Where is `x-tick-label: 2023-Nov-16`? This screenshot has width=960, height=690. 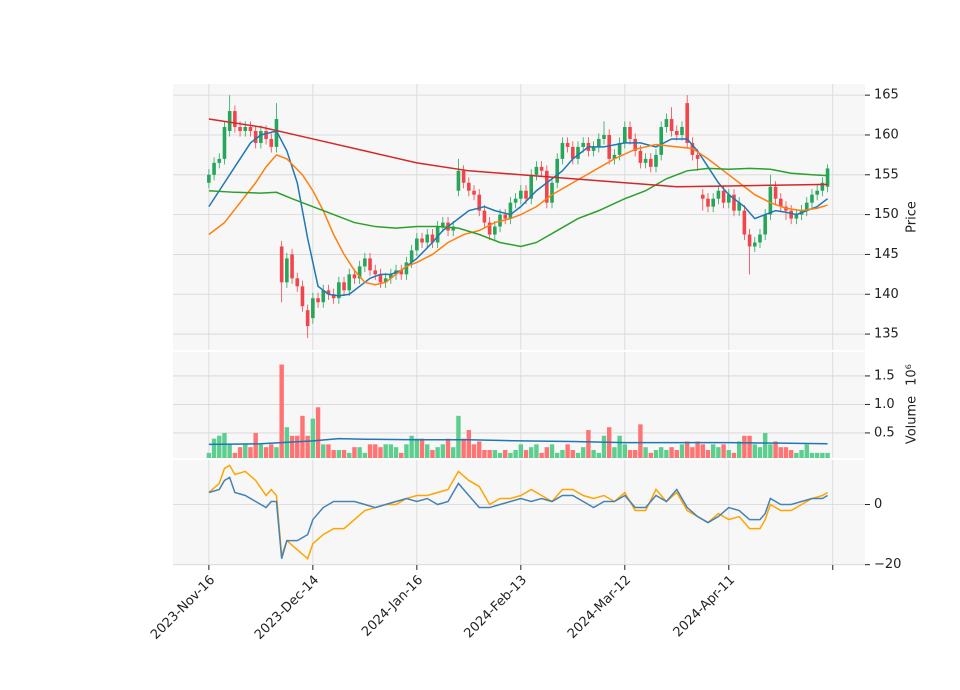 x-tick-label: 2023-Nov-16 is located at coordinates (183, 608).